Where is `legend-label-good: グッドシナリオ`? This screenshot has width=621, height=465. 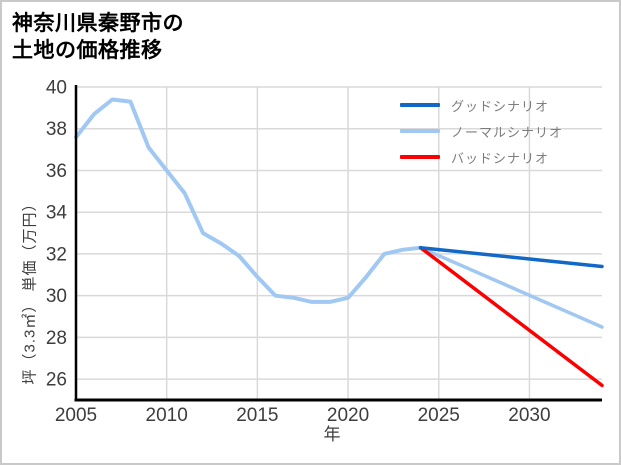
legend-label-good: グッドシナリオ is located at coordinates (500, 106).